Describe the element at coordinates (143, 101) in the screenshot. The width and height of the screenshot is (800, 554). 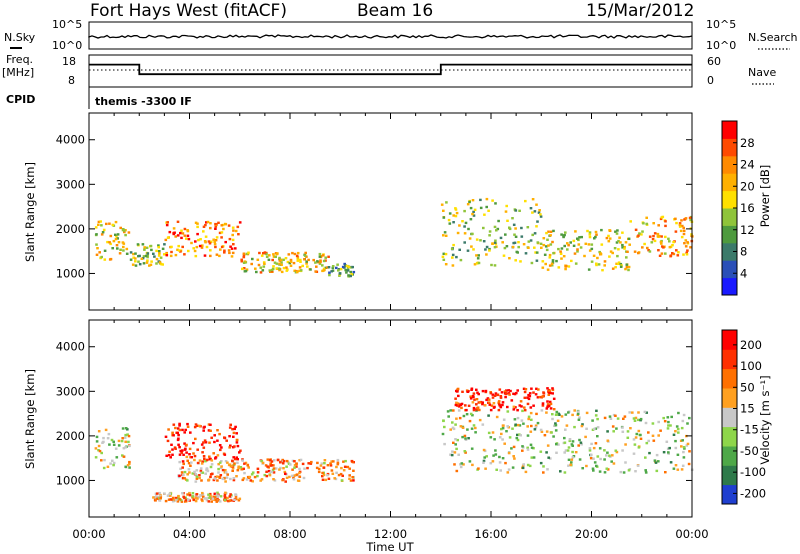
I see `cpid-value: themis -3300 IF` at that location.